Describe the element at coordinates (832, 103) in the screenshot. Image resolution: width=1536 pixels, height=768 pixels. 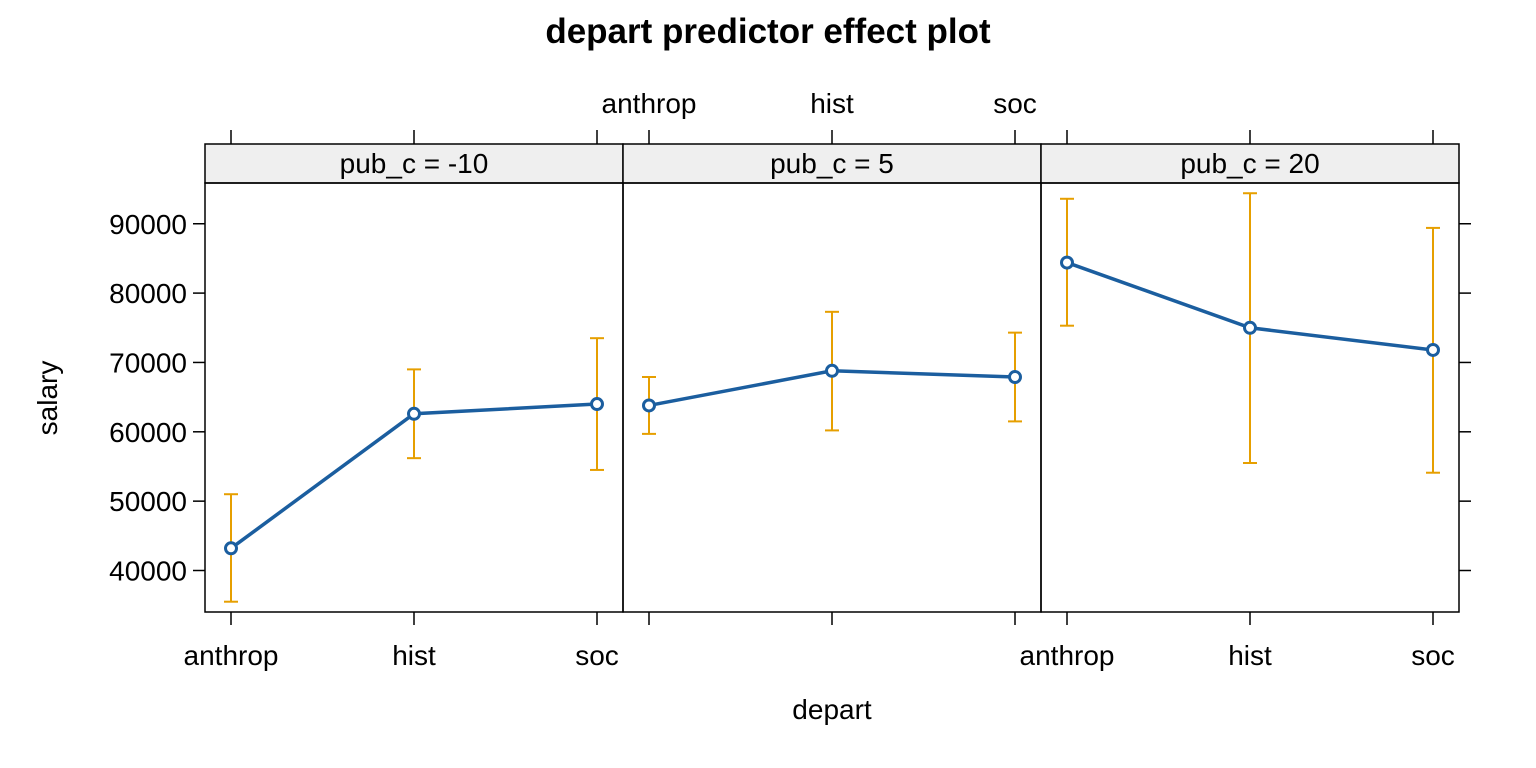
I see `x-tick-label-top: hist` at that location.